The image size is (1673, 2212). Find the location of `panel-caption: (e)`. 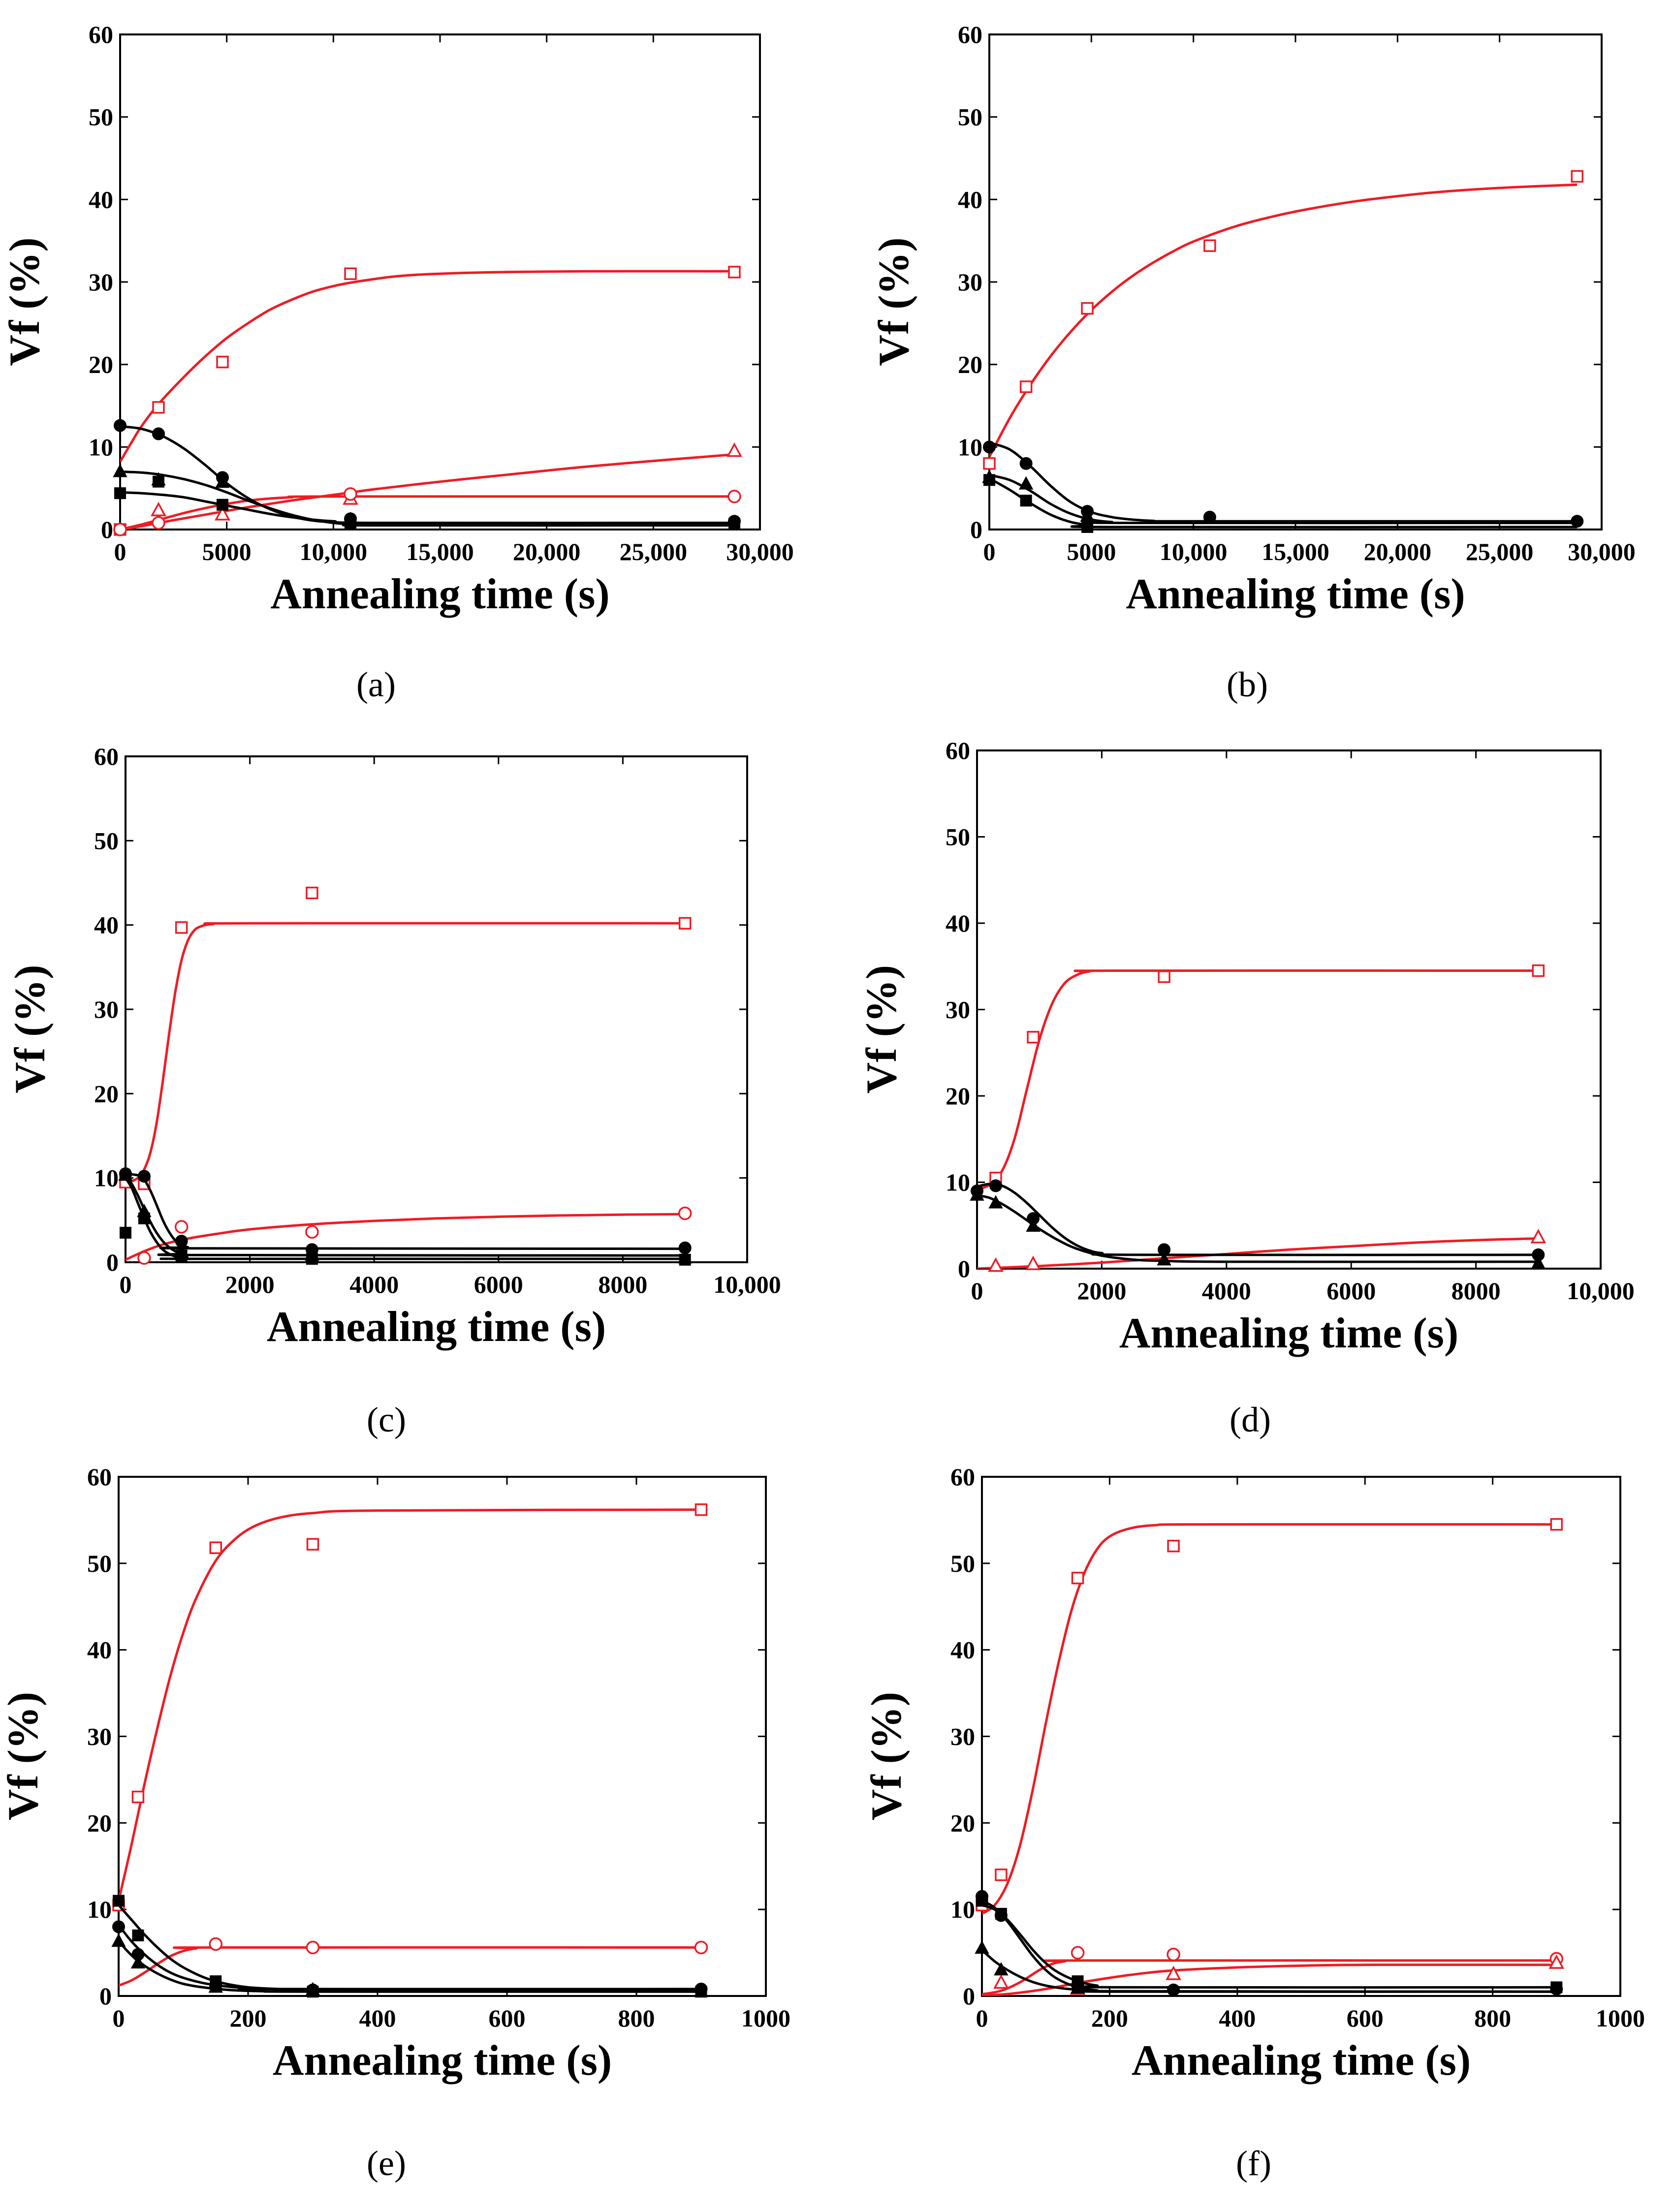

panel-caption: (e) is located at coordinates (386, 2163).